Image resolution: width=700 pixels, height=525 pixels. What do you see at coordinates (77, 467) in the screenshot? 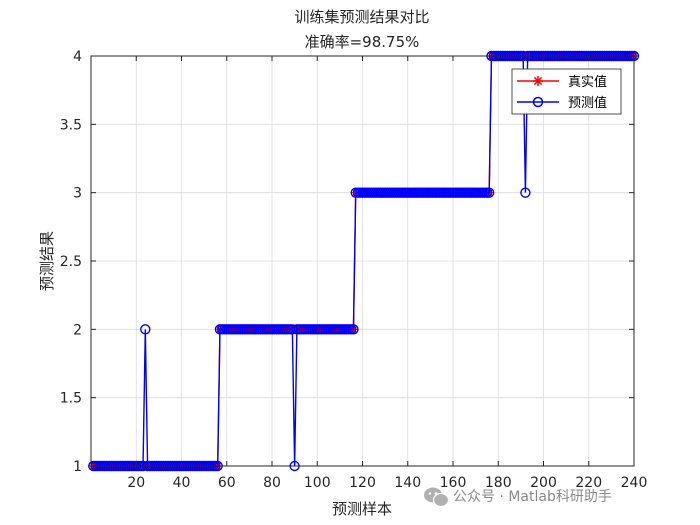
I see `y-tick-label: 1` at bounding box center [77, 467].